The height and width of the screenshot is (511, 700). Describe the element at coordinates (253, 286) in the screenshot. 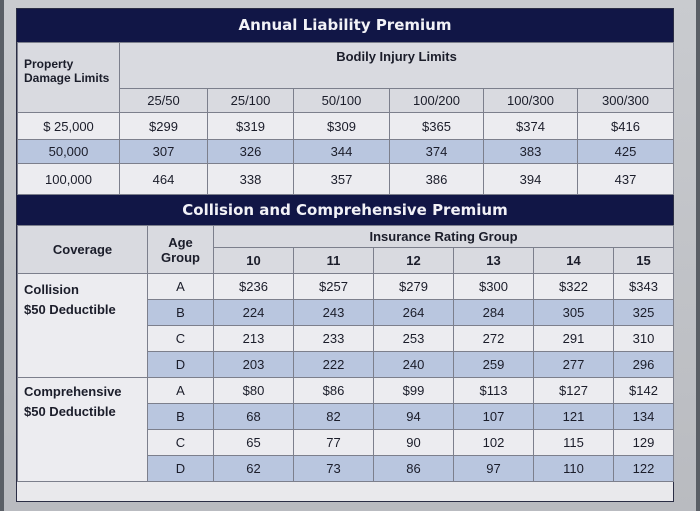

I see `premium-cell: $236` at that location.